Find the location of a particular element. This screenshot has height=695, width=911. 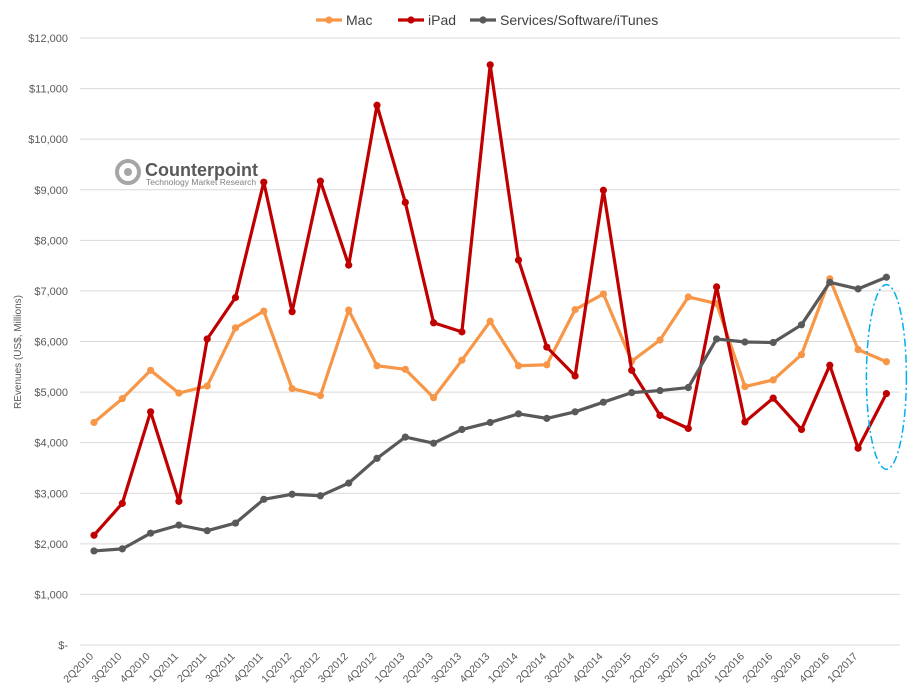

logo-tagline: Technology Market Research is located at coordinates (201, 182).